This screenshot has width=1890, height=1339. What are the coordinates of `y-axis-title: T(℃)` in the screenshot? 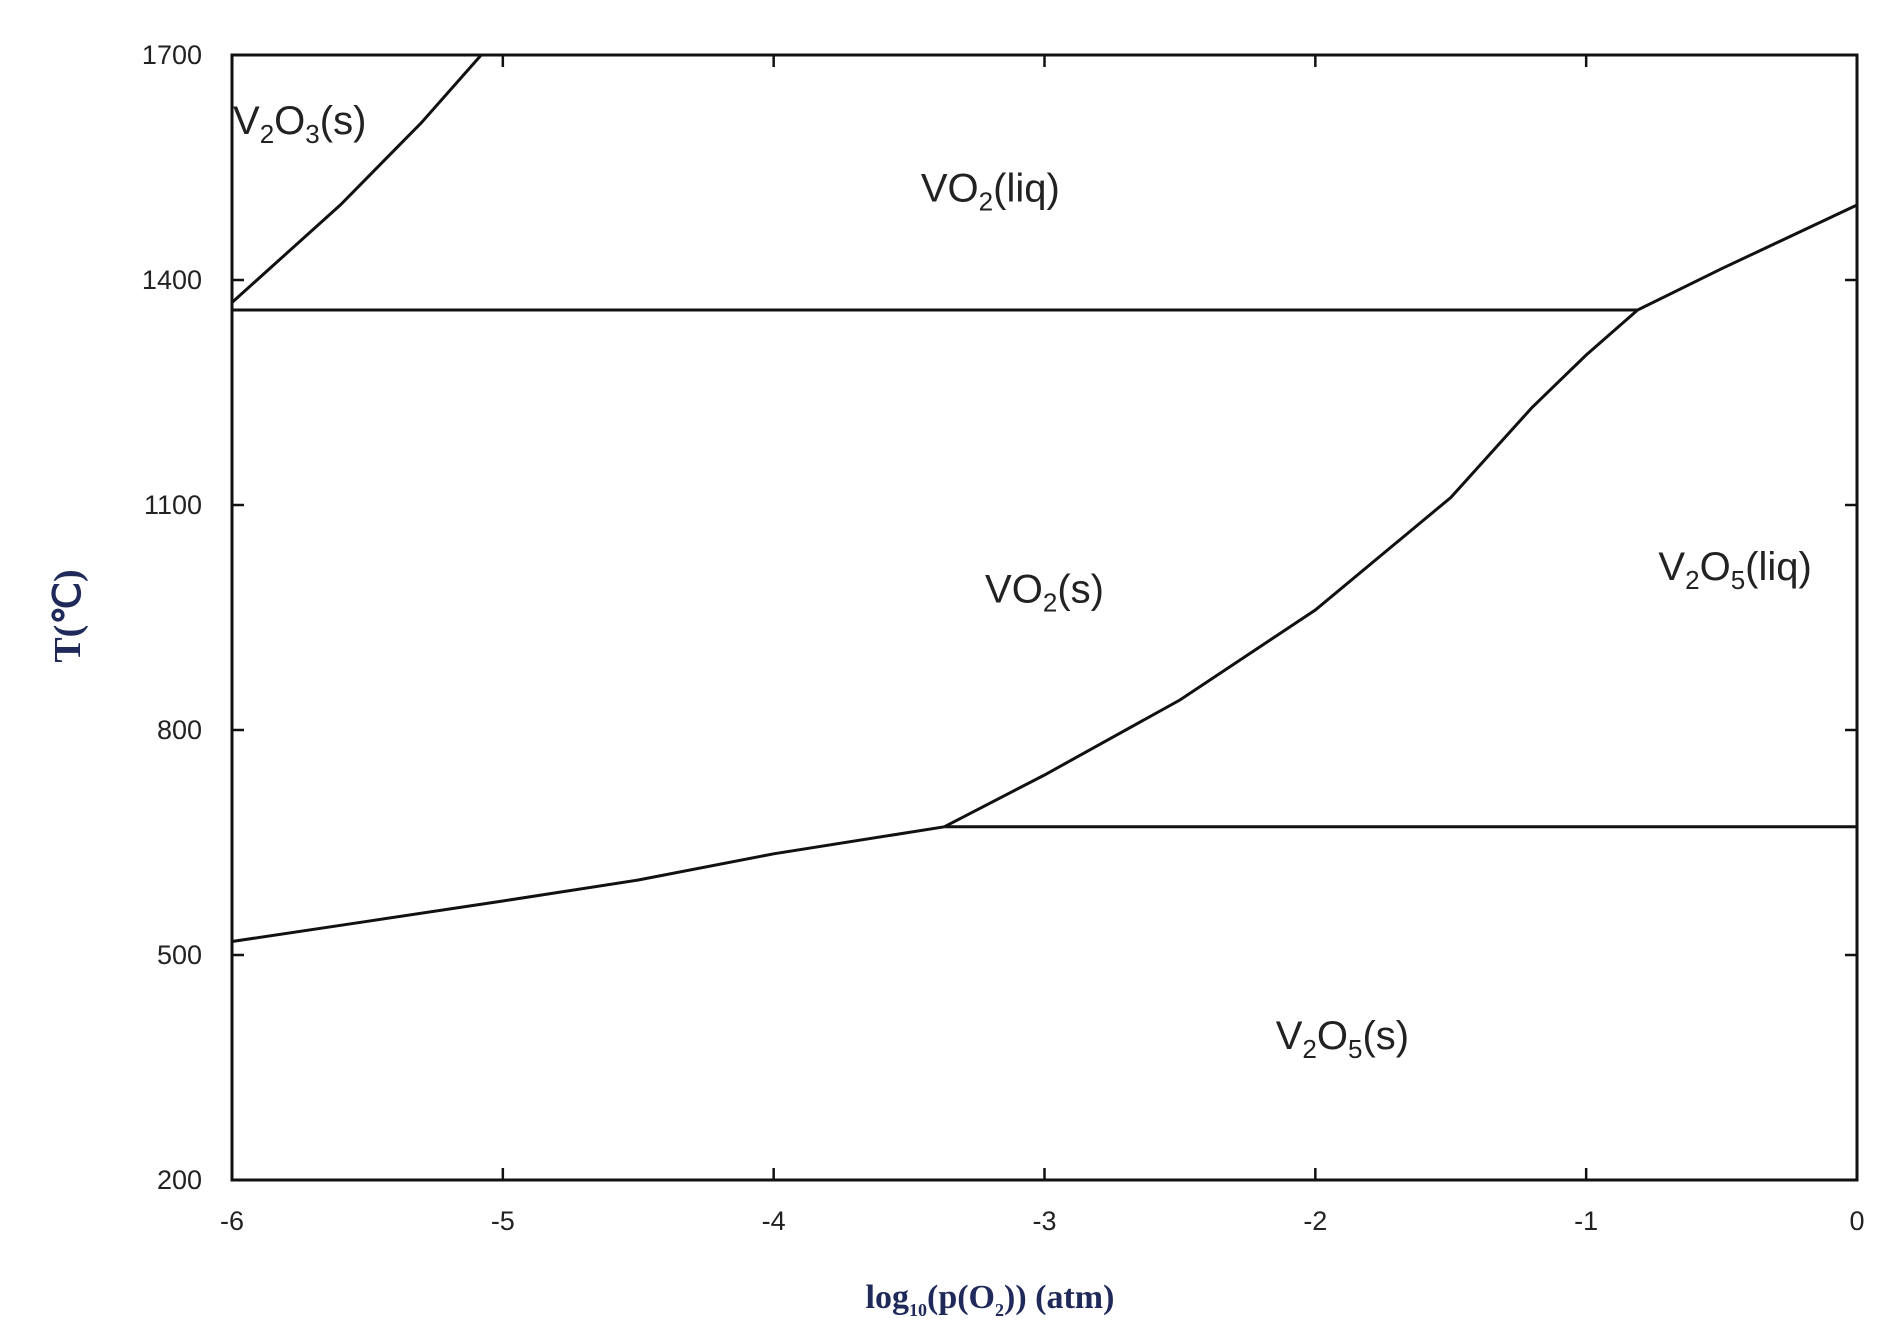 It's located at (68, 615).